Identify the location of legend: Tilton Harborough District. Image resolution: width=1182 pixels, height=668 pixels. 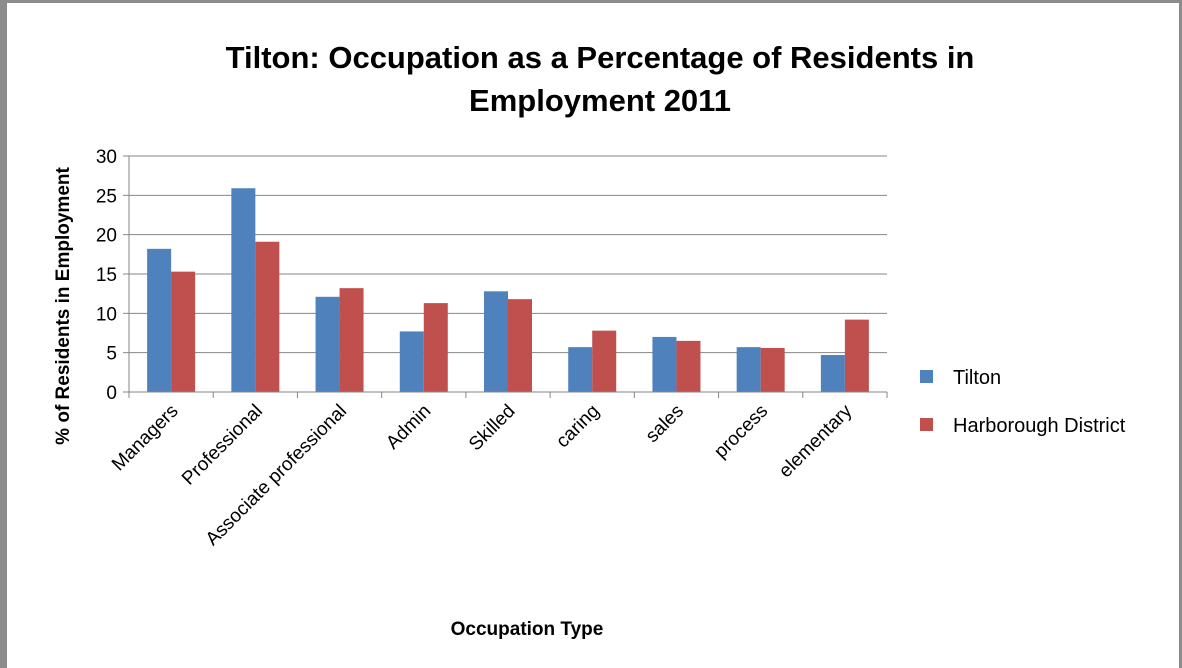
(1023, 402).